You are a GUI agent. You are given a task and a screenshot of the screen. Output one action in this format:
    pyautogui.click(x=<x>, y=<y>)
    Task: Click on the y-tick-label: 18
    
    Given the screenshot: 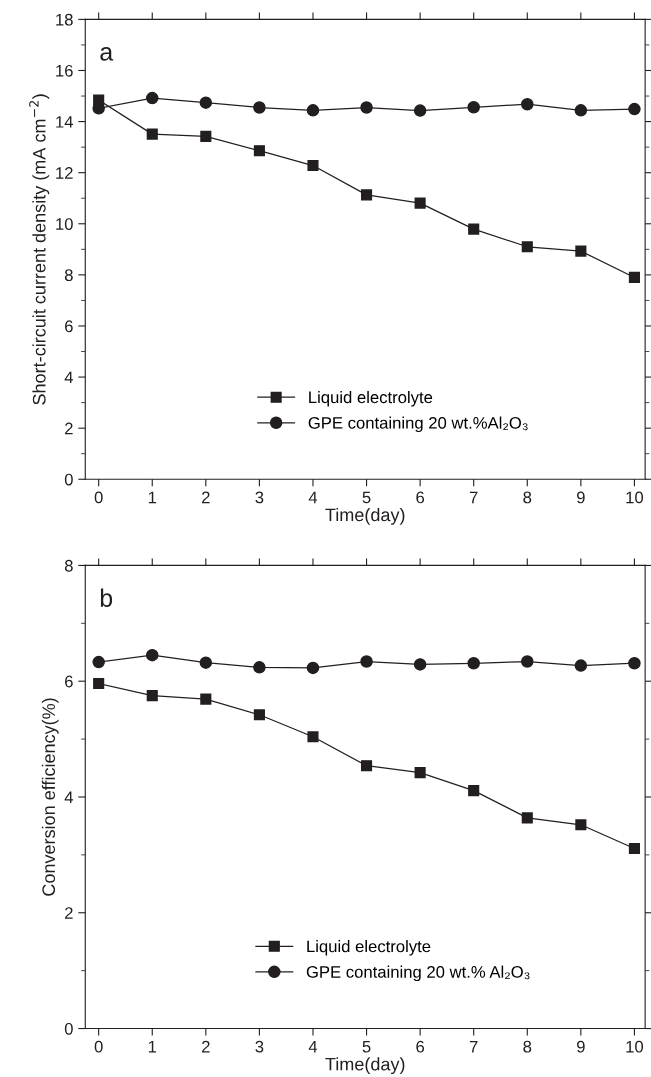 What is the action you would take?
    pyautogui.click(x=64, y=19)
    